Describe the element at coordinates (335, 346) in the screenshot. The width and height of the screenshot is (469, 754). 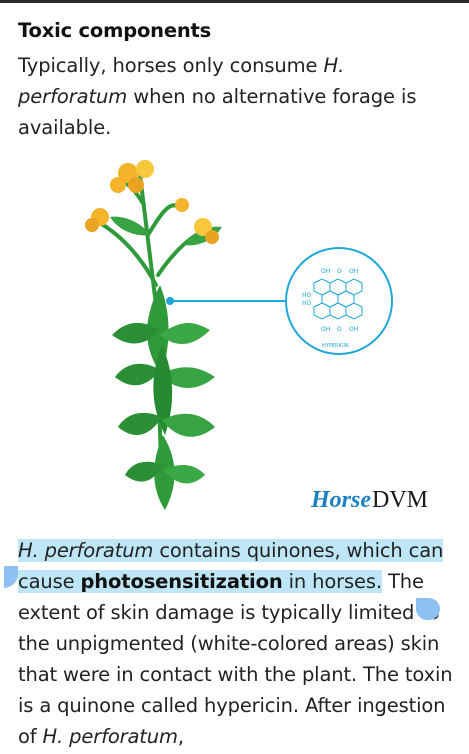
I see `molecule-label: HYPERICIN` at that location.